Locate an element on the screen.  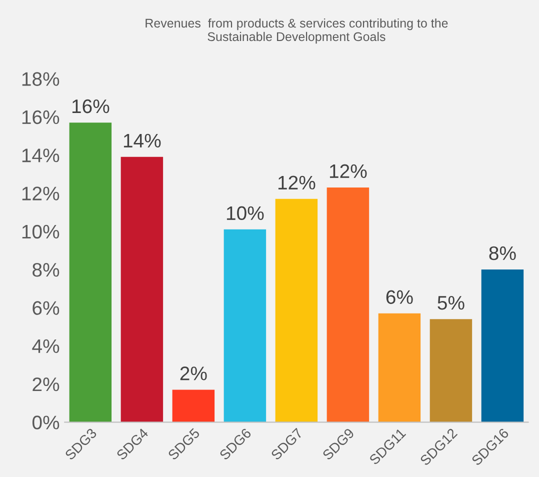
chart-title: Revenues from products & services contributing to the Sustainable Development Goals is located at coordinates (297, 31).